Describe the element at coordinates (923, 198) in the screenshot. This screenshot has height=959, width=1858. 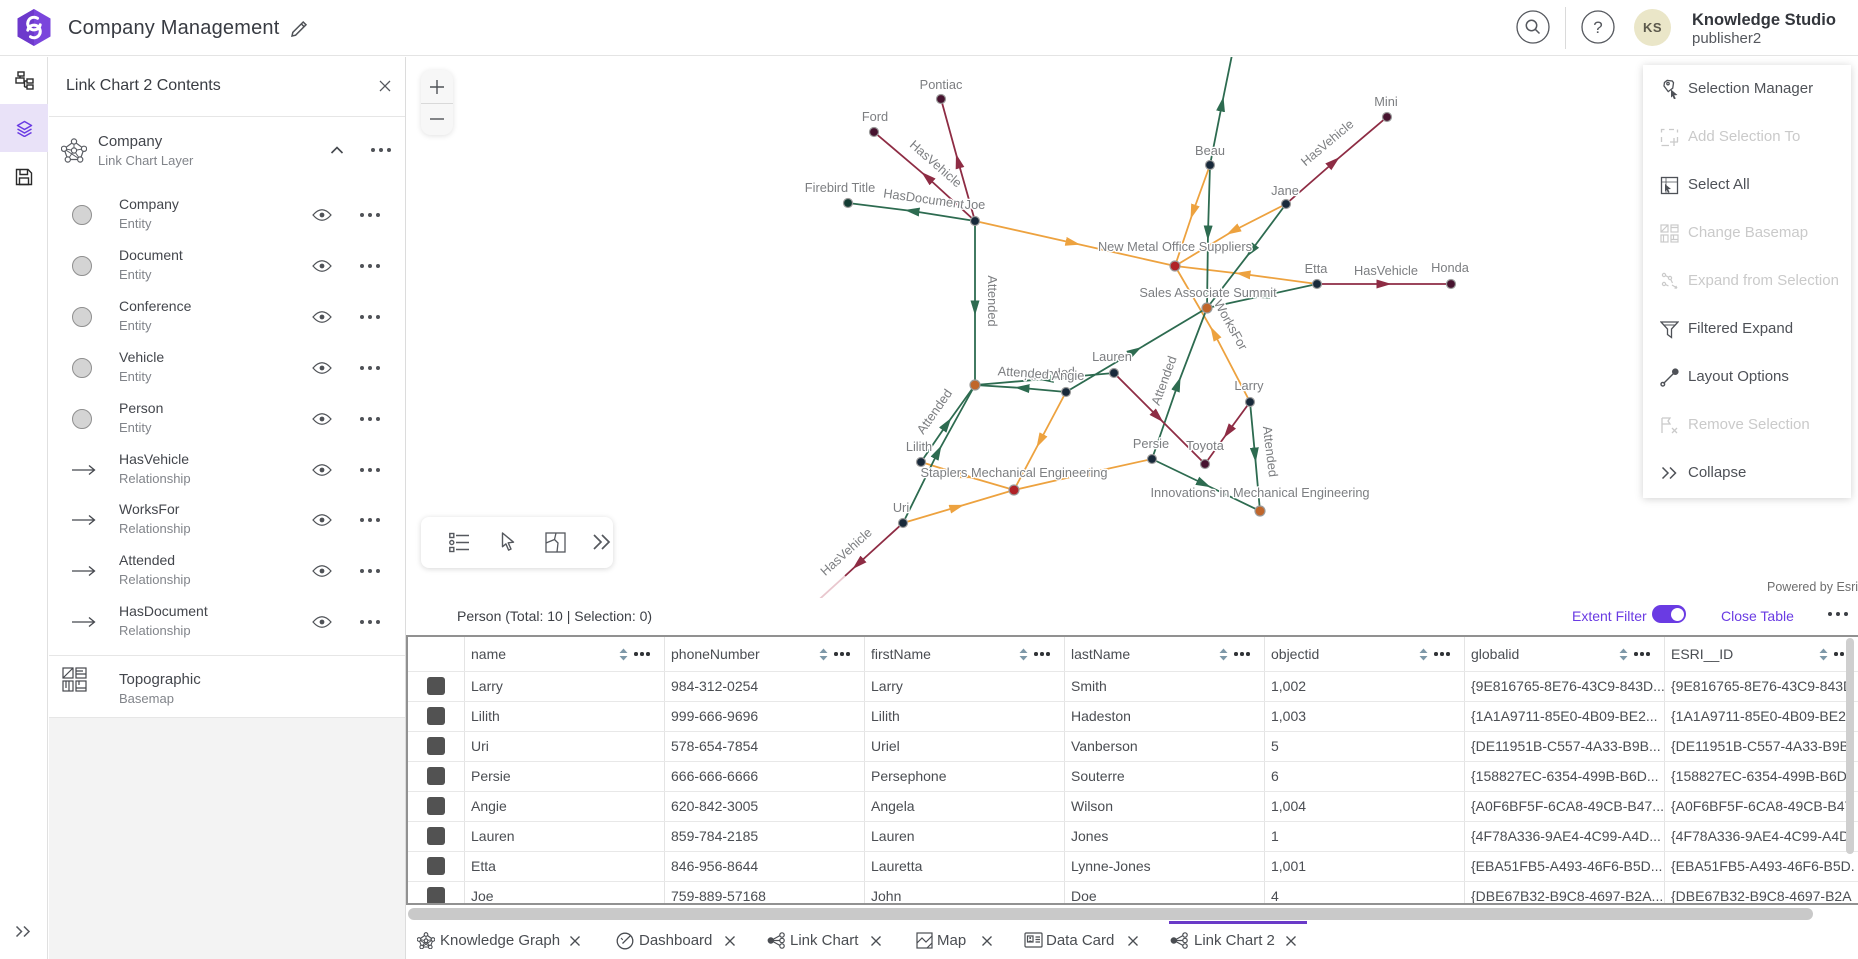
I see `svg-text: HasDocument` at that location.